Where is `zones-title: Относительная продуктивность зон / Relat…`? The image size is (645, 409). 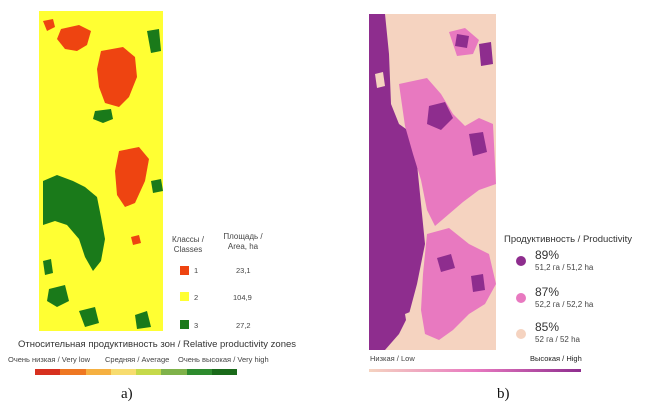 zones-title: Относительная продуктивность зон / Relat… is located at coordinates (157, 344).